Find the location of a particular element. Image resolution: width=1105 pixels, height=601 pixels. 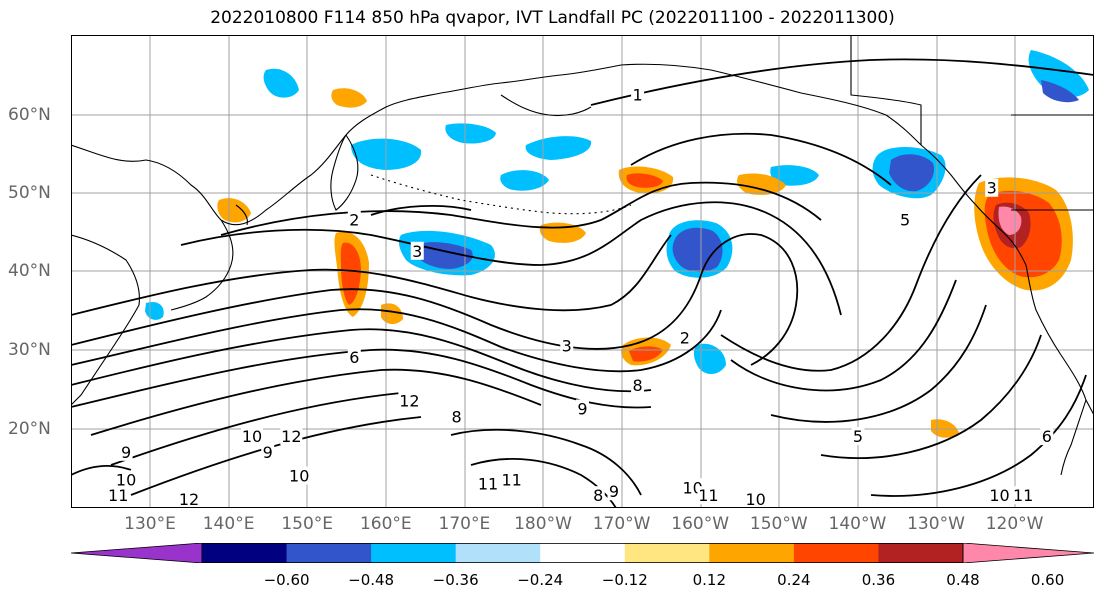

latitude-label: 60°N is located at coordinates (29, 115).